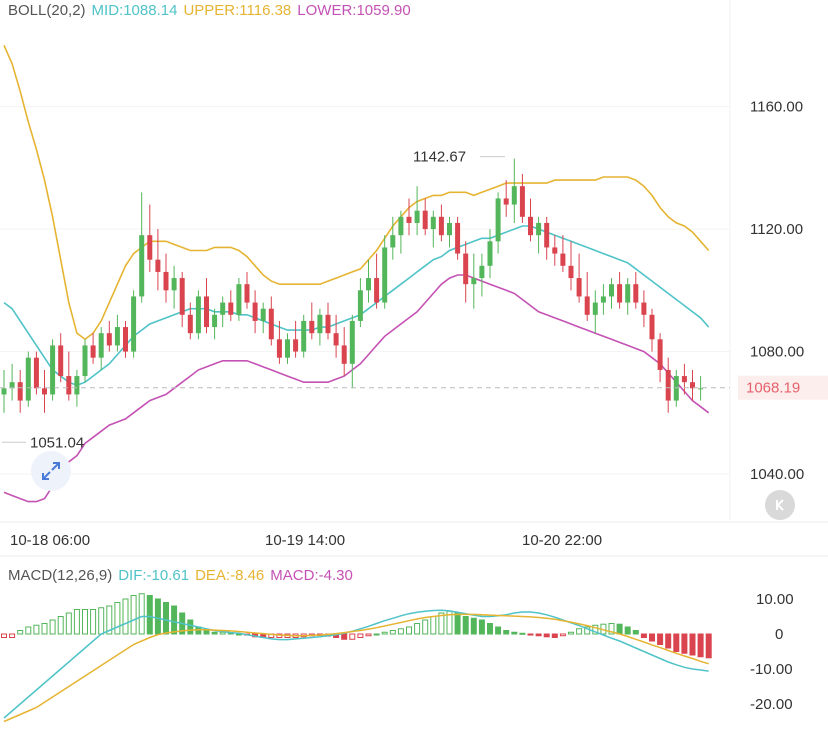 The image size is (828, 734). What do you see at coordinates (47, 10) in the screenshot?
I see `boll-legend-name: BOLL(20,2)` at bounding box center [47, 10].